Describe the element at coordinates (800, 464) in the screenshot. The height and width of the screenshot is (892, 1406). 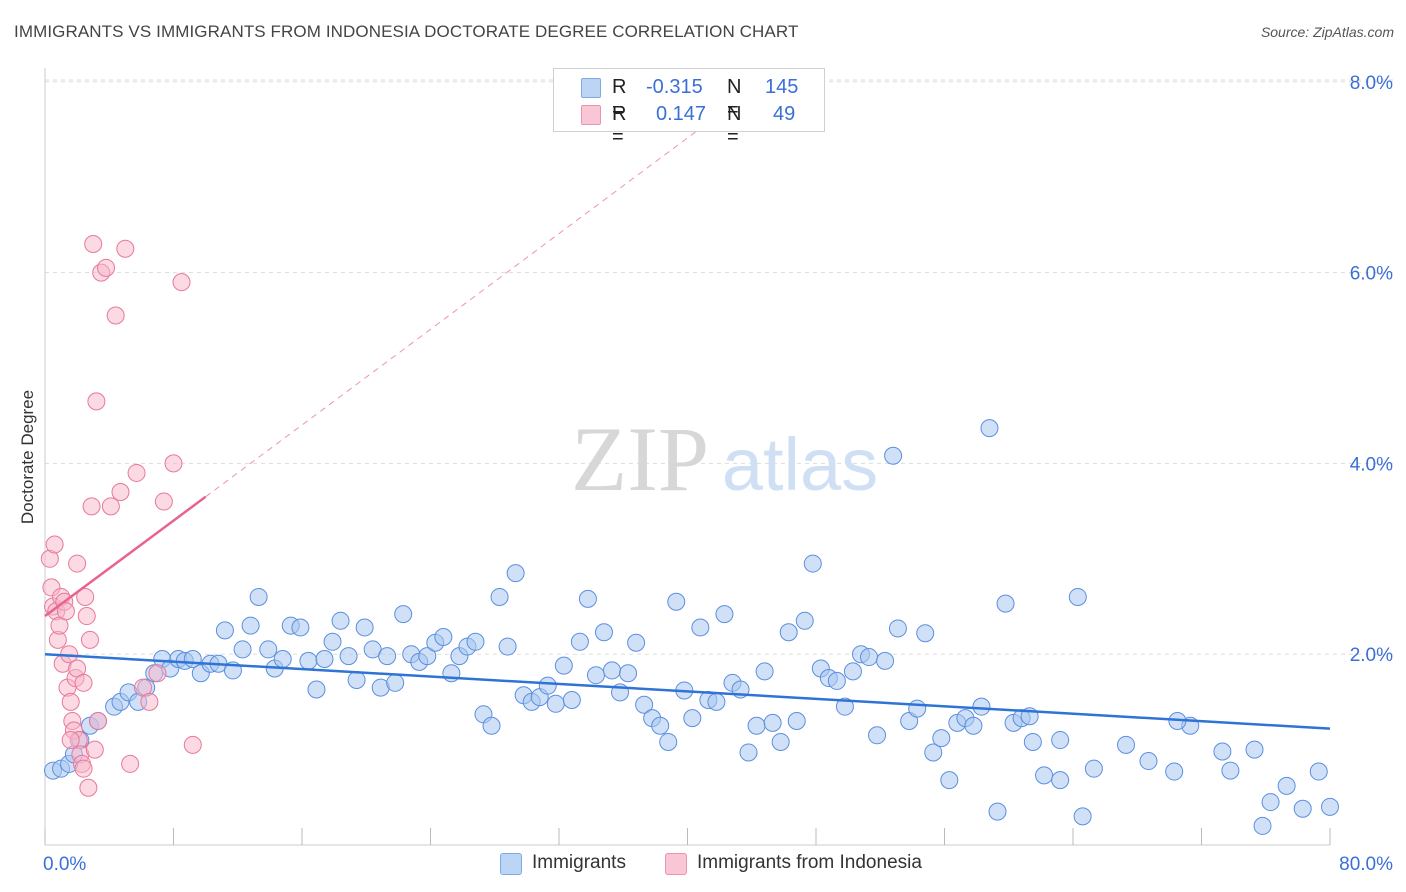
I see `watermark-atlas: atlas` at that location.